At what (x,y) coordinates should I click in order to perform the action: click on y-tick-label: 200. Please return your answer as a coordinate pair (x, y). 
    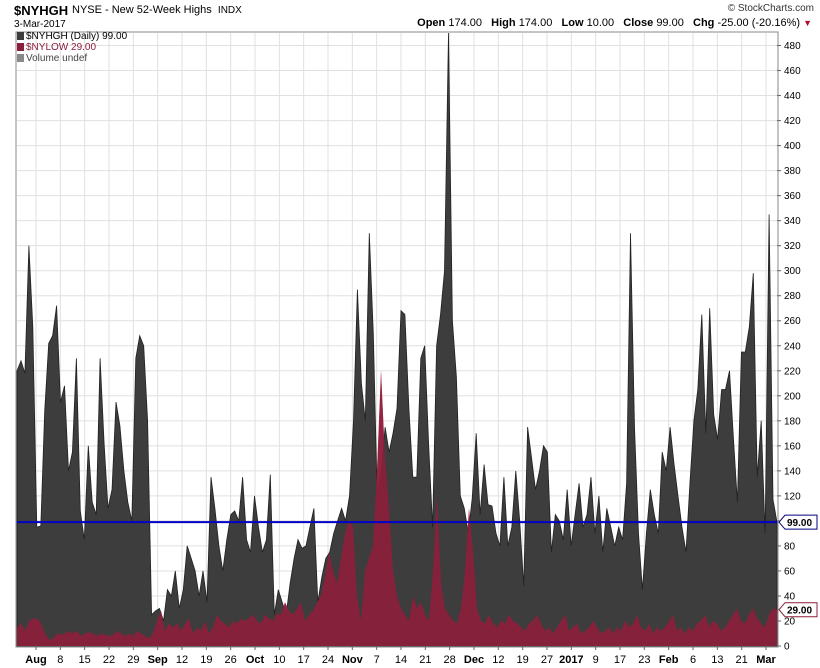
    Looking at the image, I should click on (792, 396).